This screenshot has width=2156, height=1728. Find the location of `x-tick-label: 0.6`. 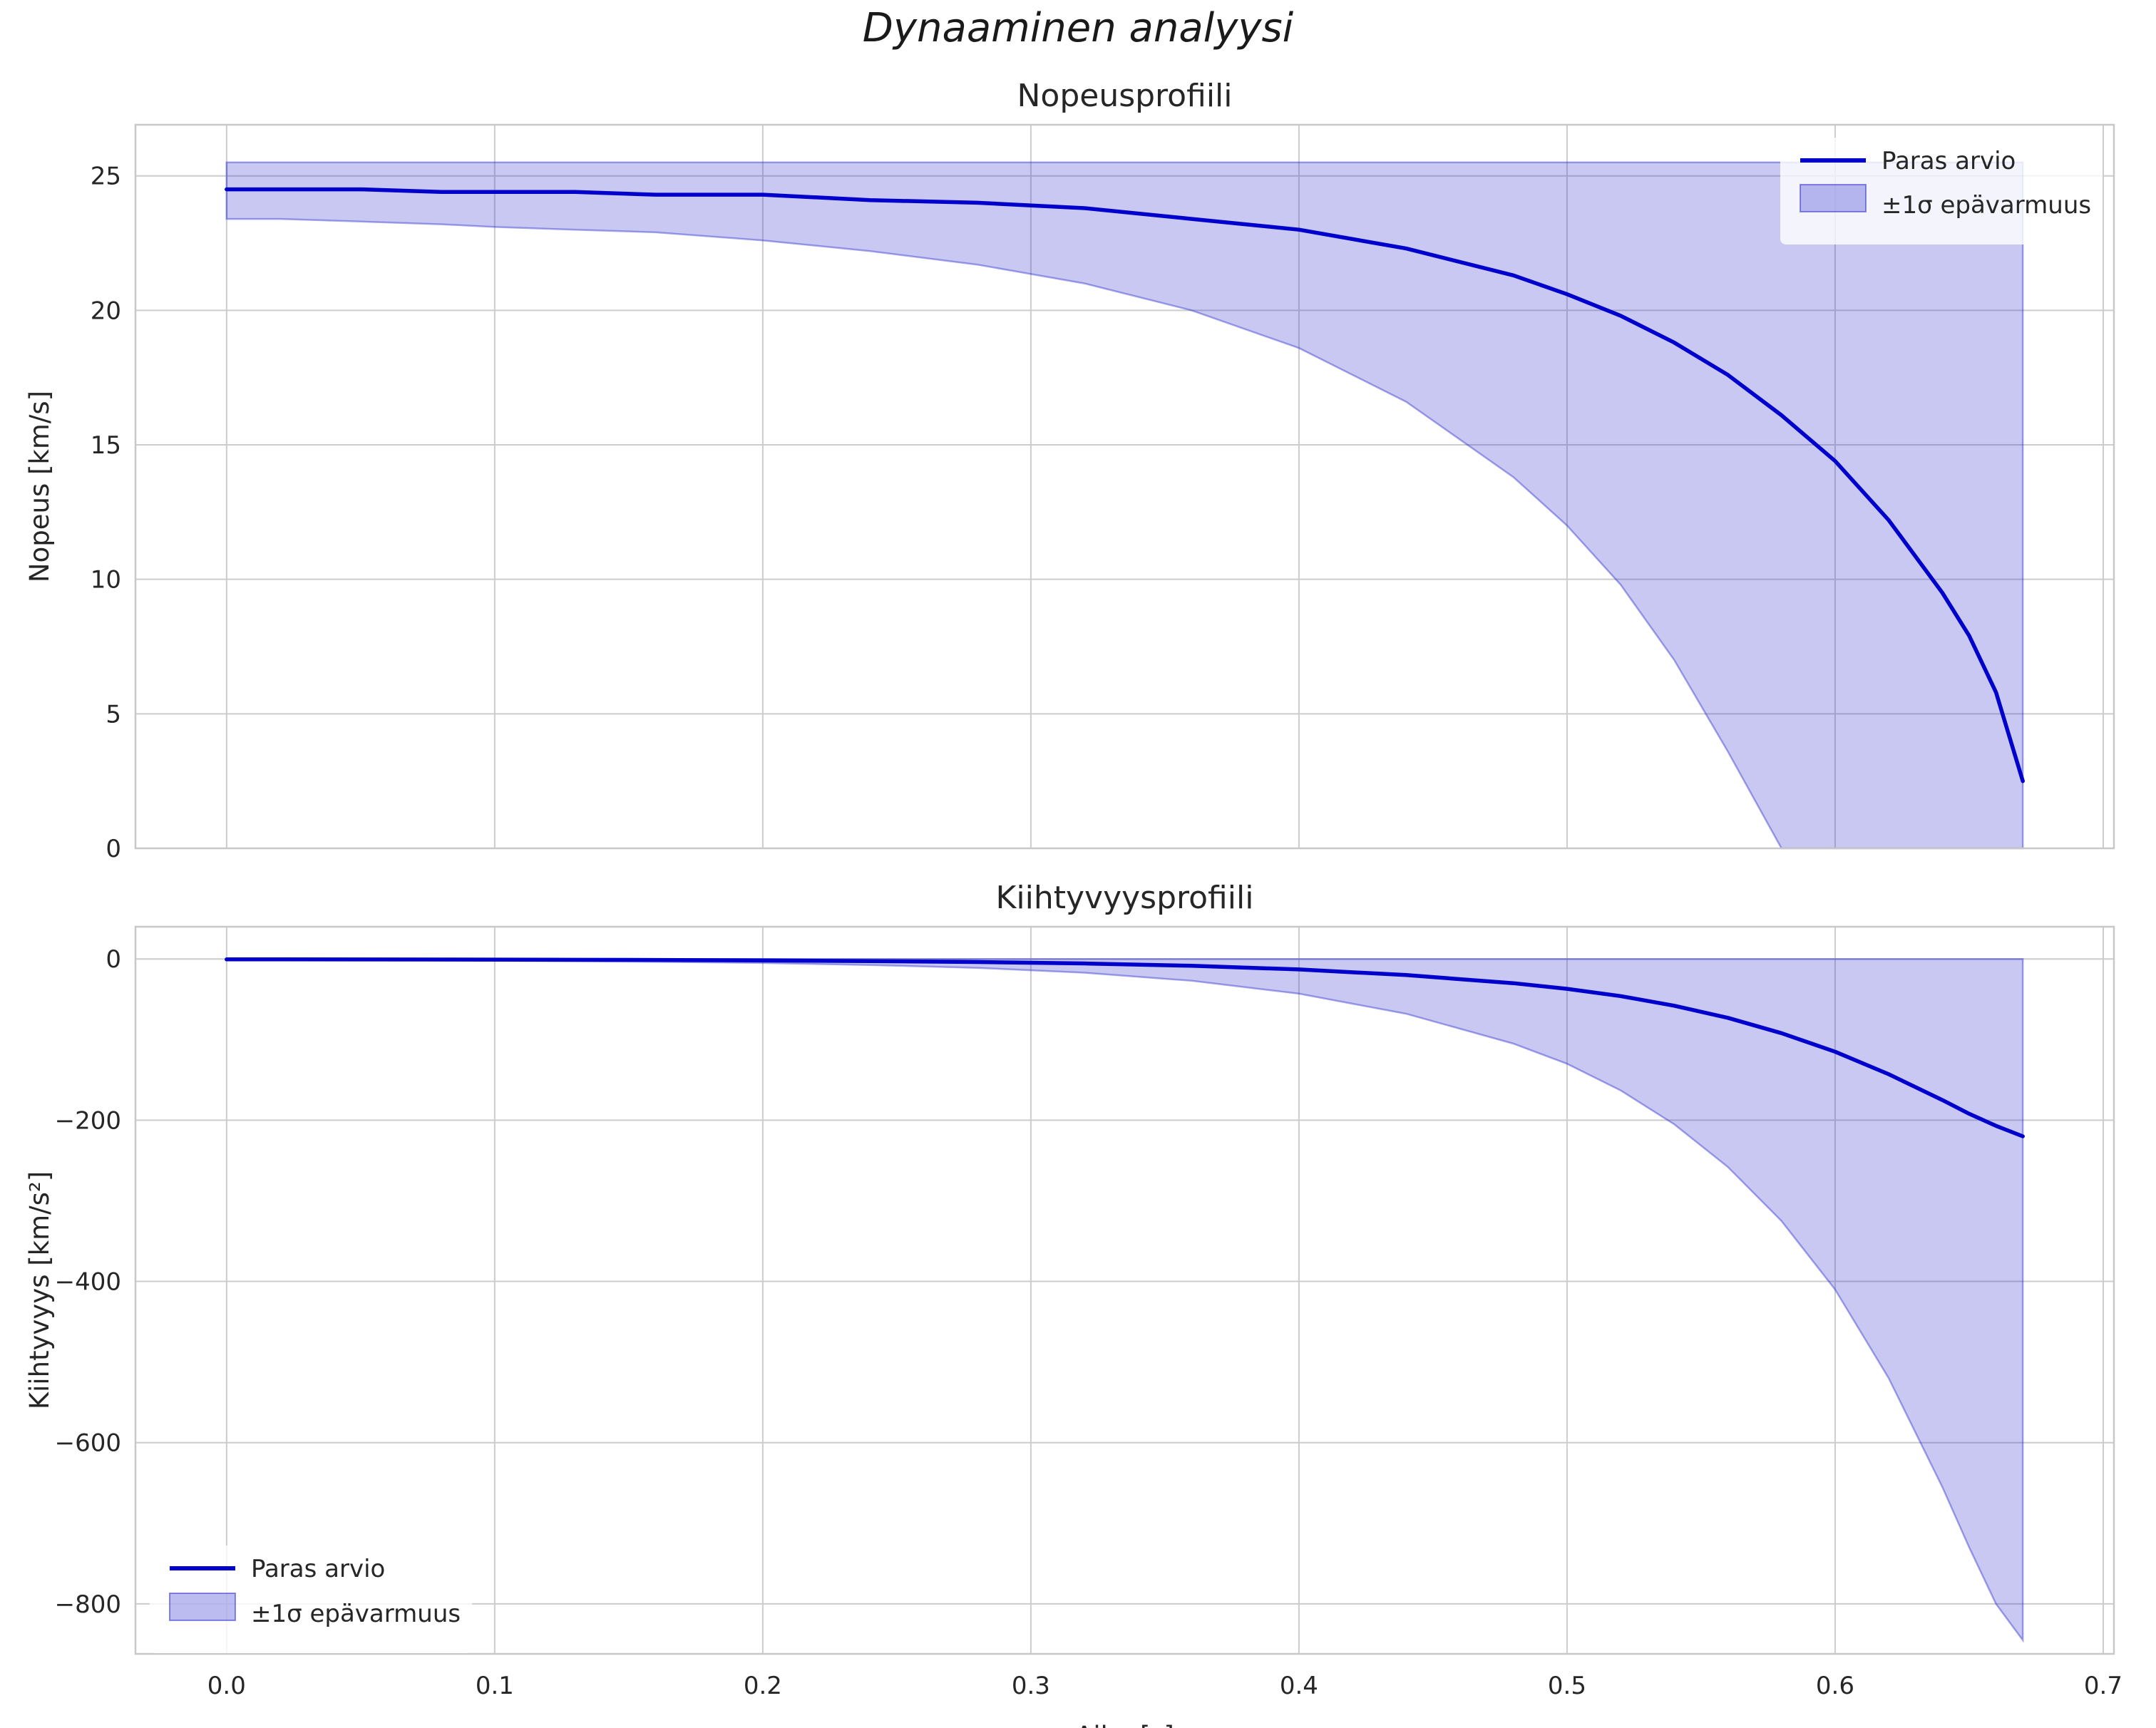

x-tick-label: 0.6 is located at coordinates (1835, 1686).